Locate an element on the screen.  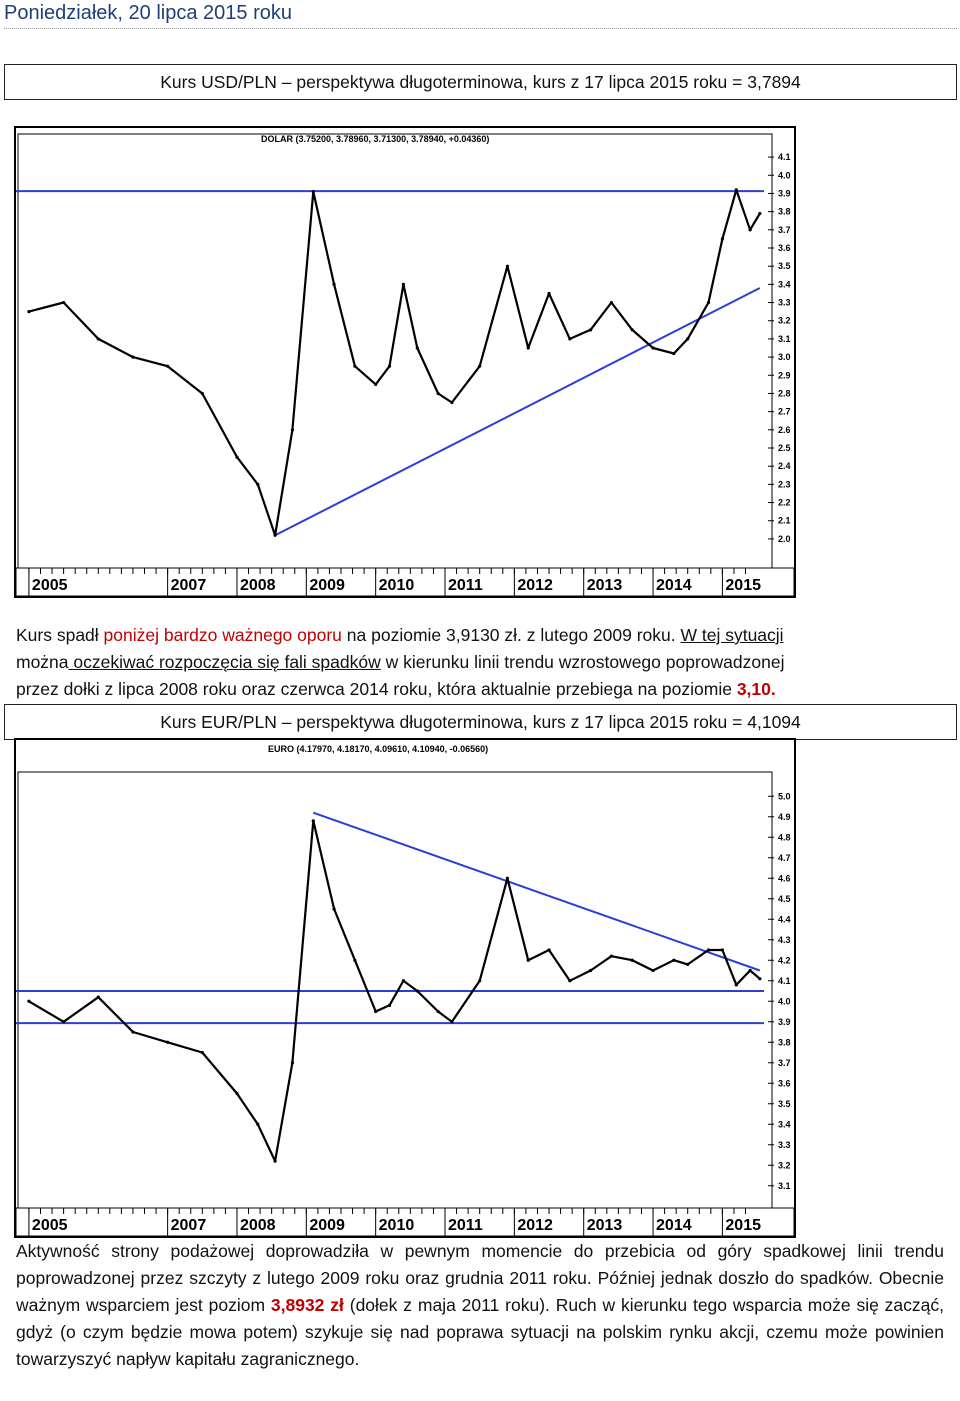
eur-ytick-label: 3.5 is located at coordinates (784, 1104).